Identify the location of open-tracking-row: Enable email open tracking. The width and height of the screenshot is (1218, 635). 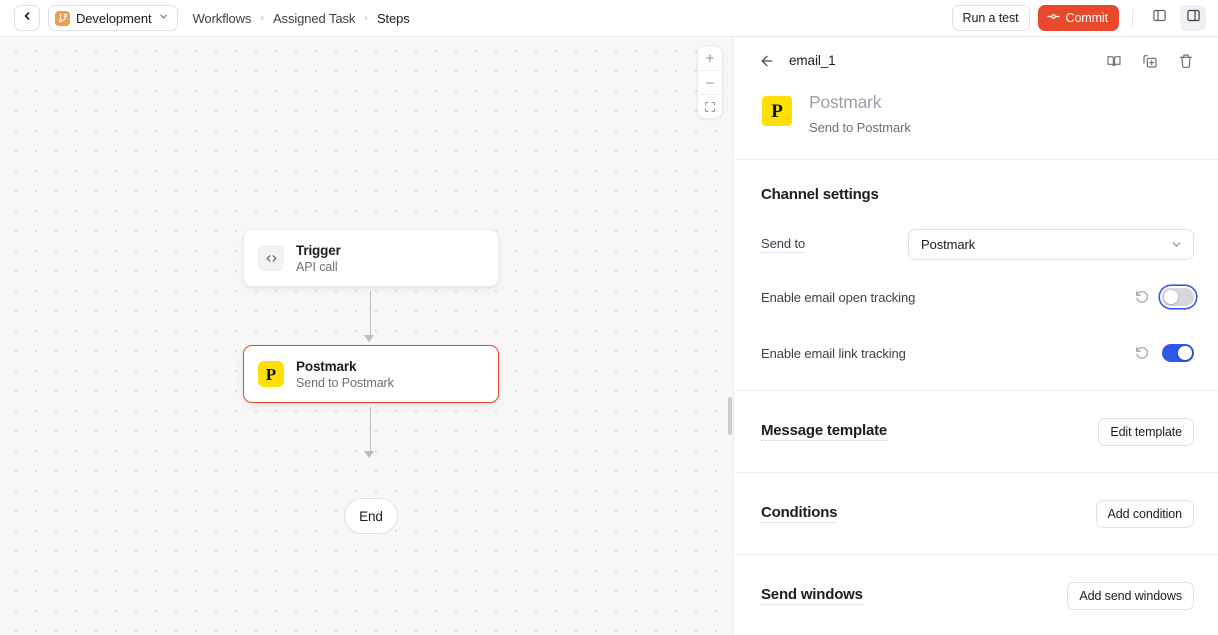
(977, 297).